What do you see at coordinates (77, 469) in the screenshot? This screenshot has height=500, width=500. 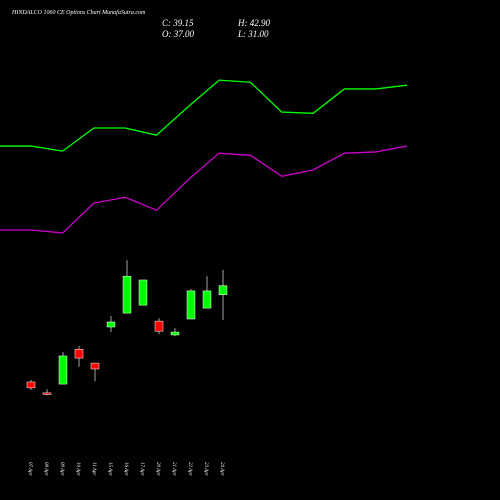 I see `x-tick-label: 10 Apr` at bounding box center [77, 469].